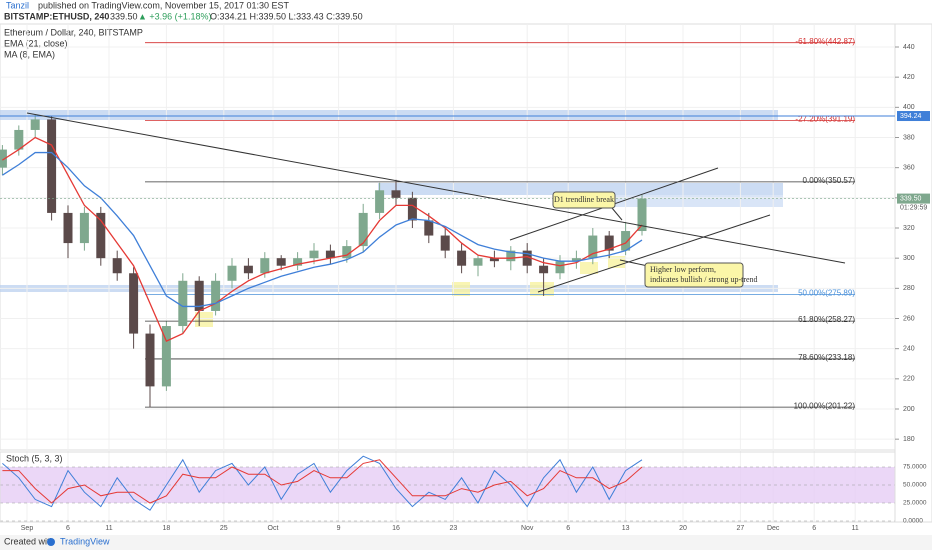 This screenshot has width=932, height=555. What do you see at coordinates (826, 319) in the screenshot?
I see `fib-label: 61.80%(258.27)` at bounding box center [826, 319].